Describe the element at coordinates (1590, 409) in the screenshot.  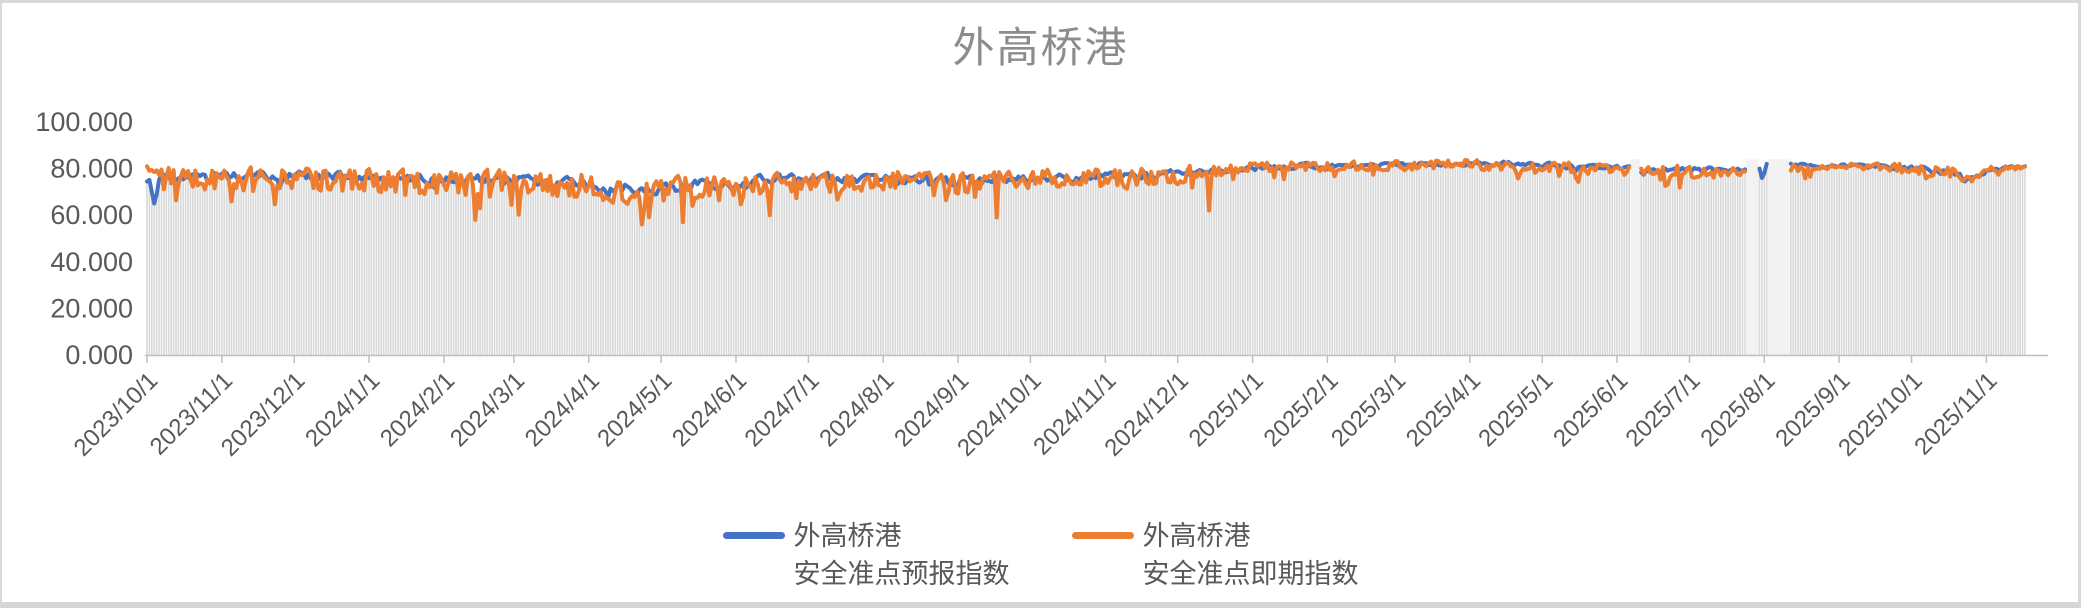
I see `x-axis-tick-label: 2025/6/1` at that location.